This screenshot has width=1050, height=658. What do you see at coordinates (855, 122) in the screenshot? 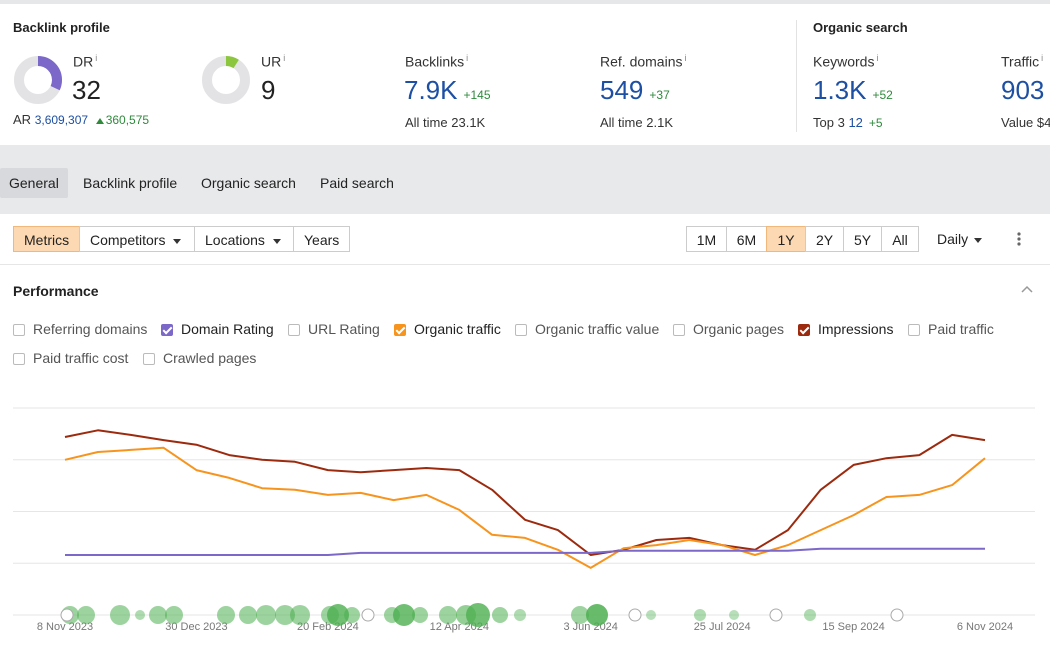
I see `value: 12` at bounding box center [855, 122].